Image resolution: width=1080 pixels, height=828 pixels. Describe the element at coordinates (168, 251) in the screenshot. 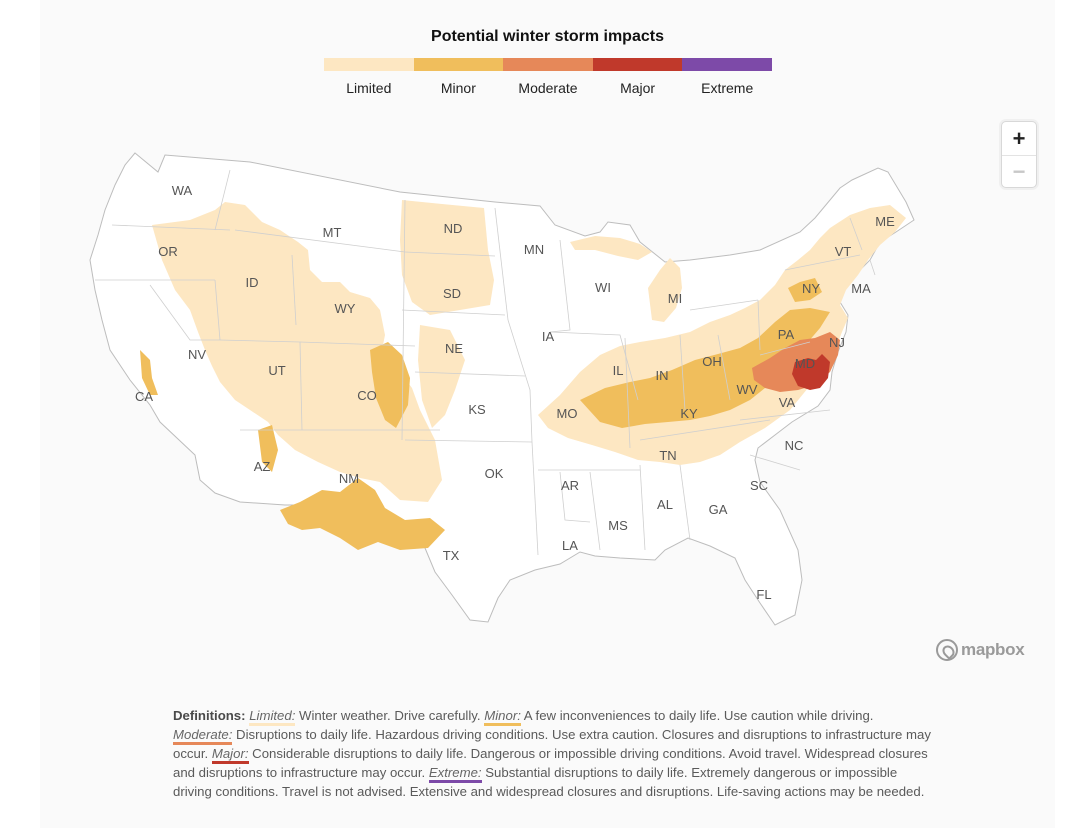

I see `state-label-or: OR` at that location.